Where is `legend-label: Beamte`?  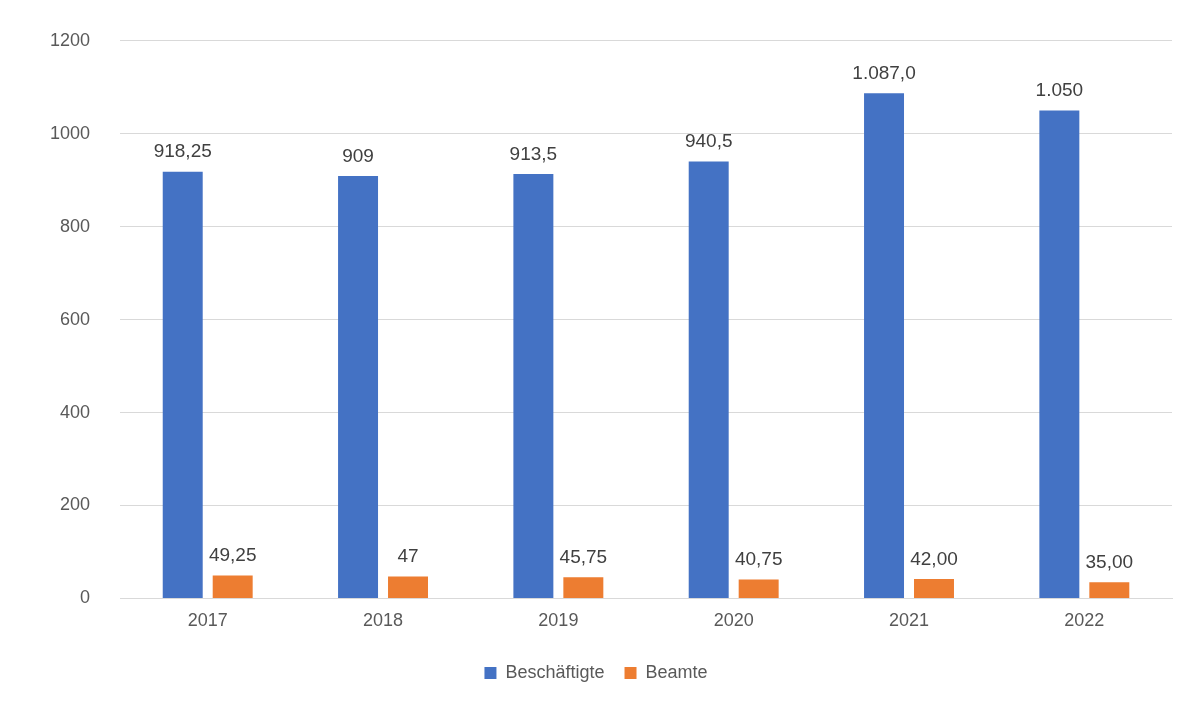 legend-label: Beamte is located at coordinates (676, 671).